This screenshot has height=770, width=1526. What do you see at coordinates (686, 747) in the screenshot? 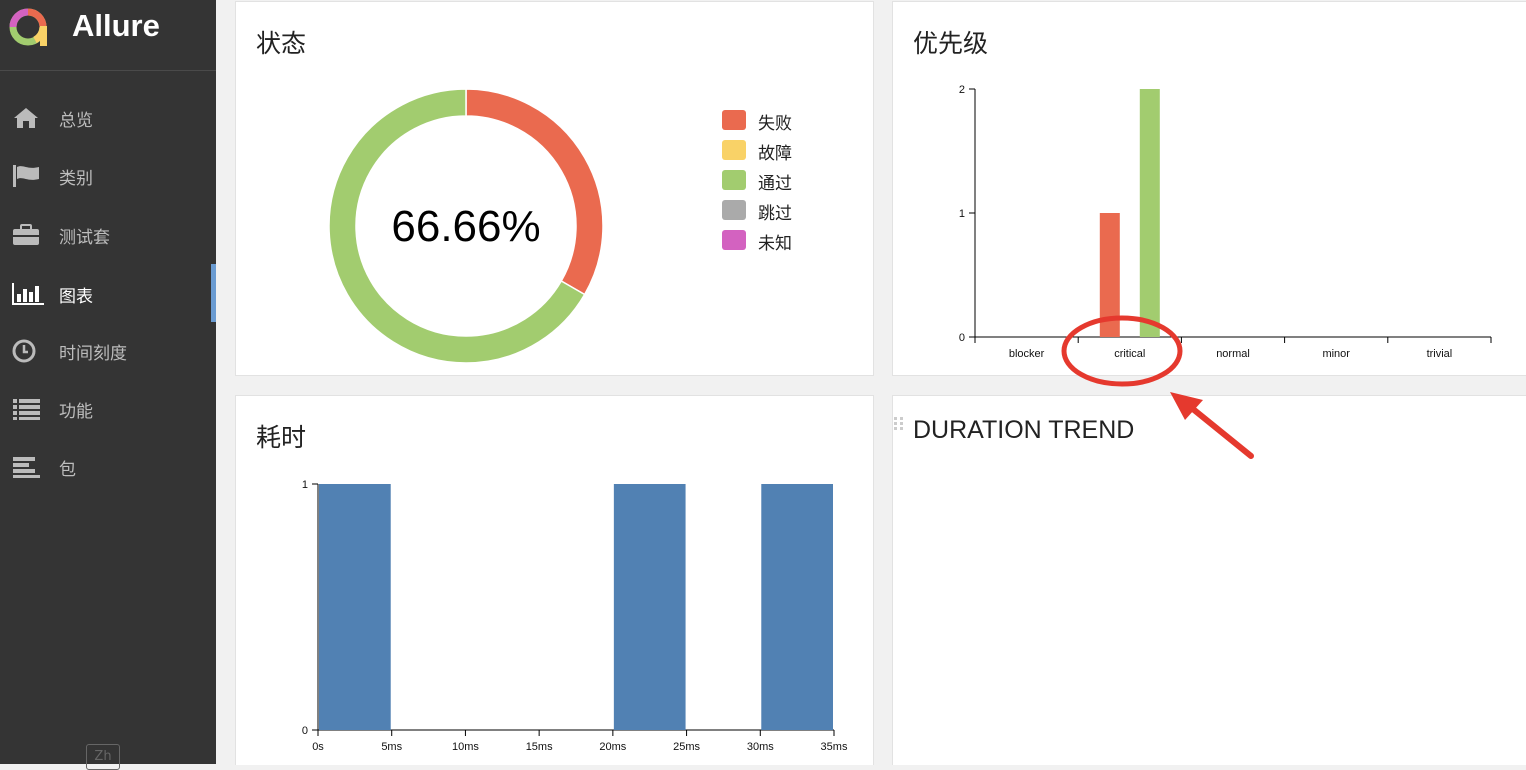
I see `x-tick-label: 25ms` at bounding box center [686, 747].